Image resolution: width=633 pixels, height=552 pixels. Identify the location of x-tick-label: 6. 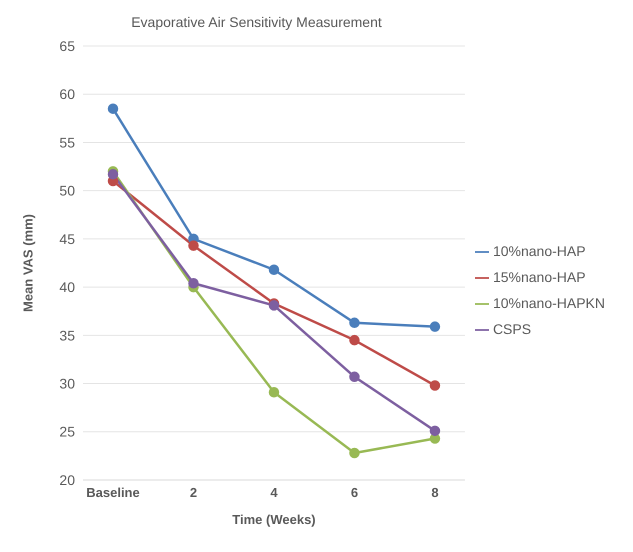
(354, 492).